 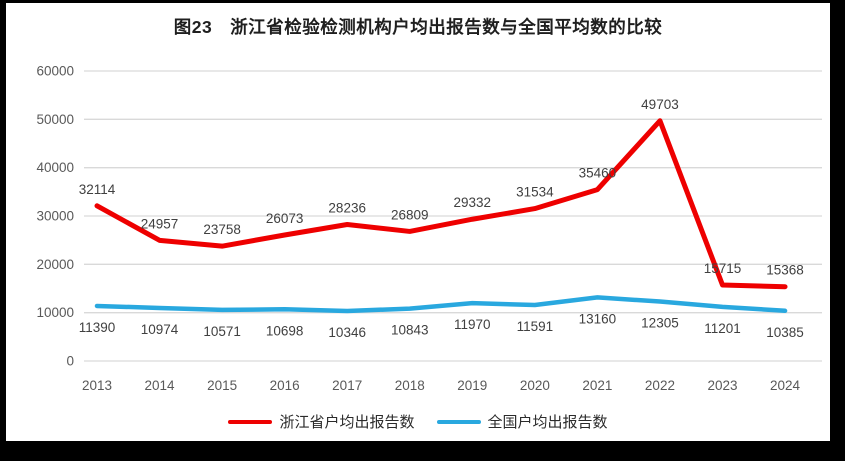 I want to click on y-tick-label-20000: 20000, so click(x=55, y=264).